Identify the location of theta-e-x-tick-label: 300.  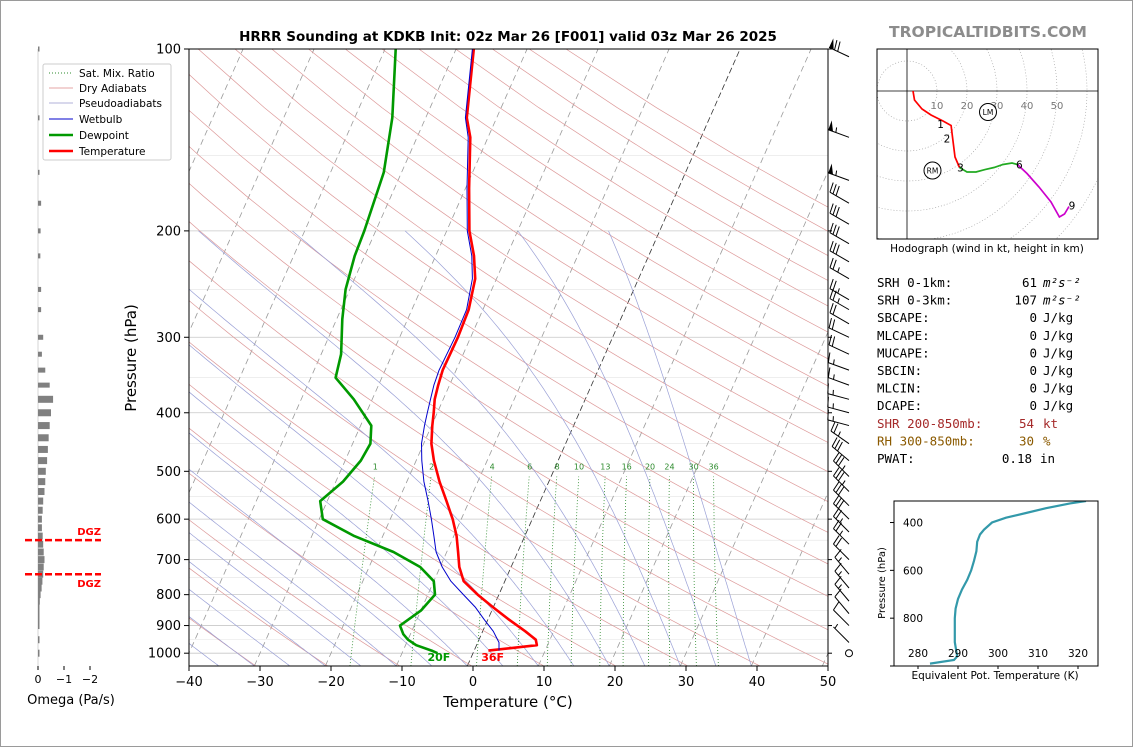
(998, 654).